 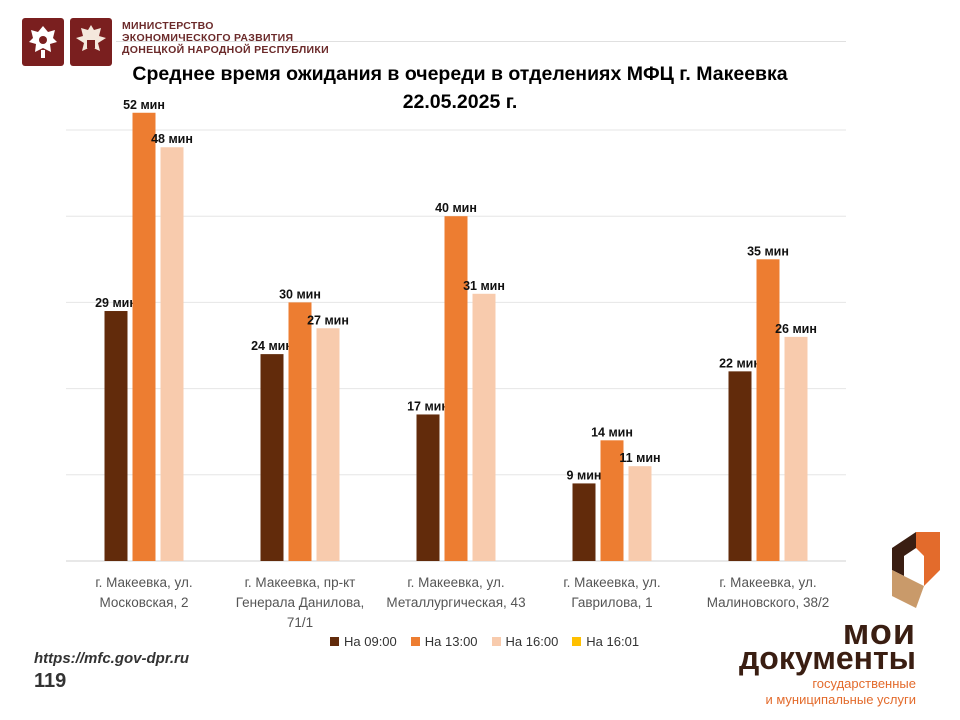 What do you see at coordinates (916, 570) in the screenshot?
I see `moi-dokumenty-logo-icon` at bounding box center [916, 570].